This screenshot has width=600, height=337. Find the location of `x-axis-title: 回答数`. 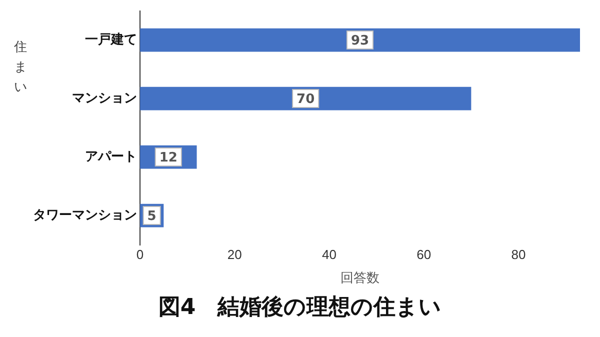

x-axis-title: 回答数 is located at coordinates (360, 277).